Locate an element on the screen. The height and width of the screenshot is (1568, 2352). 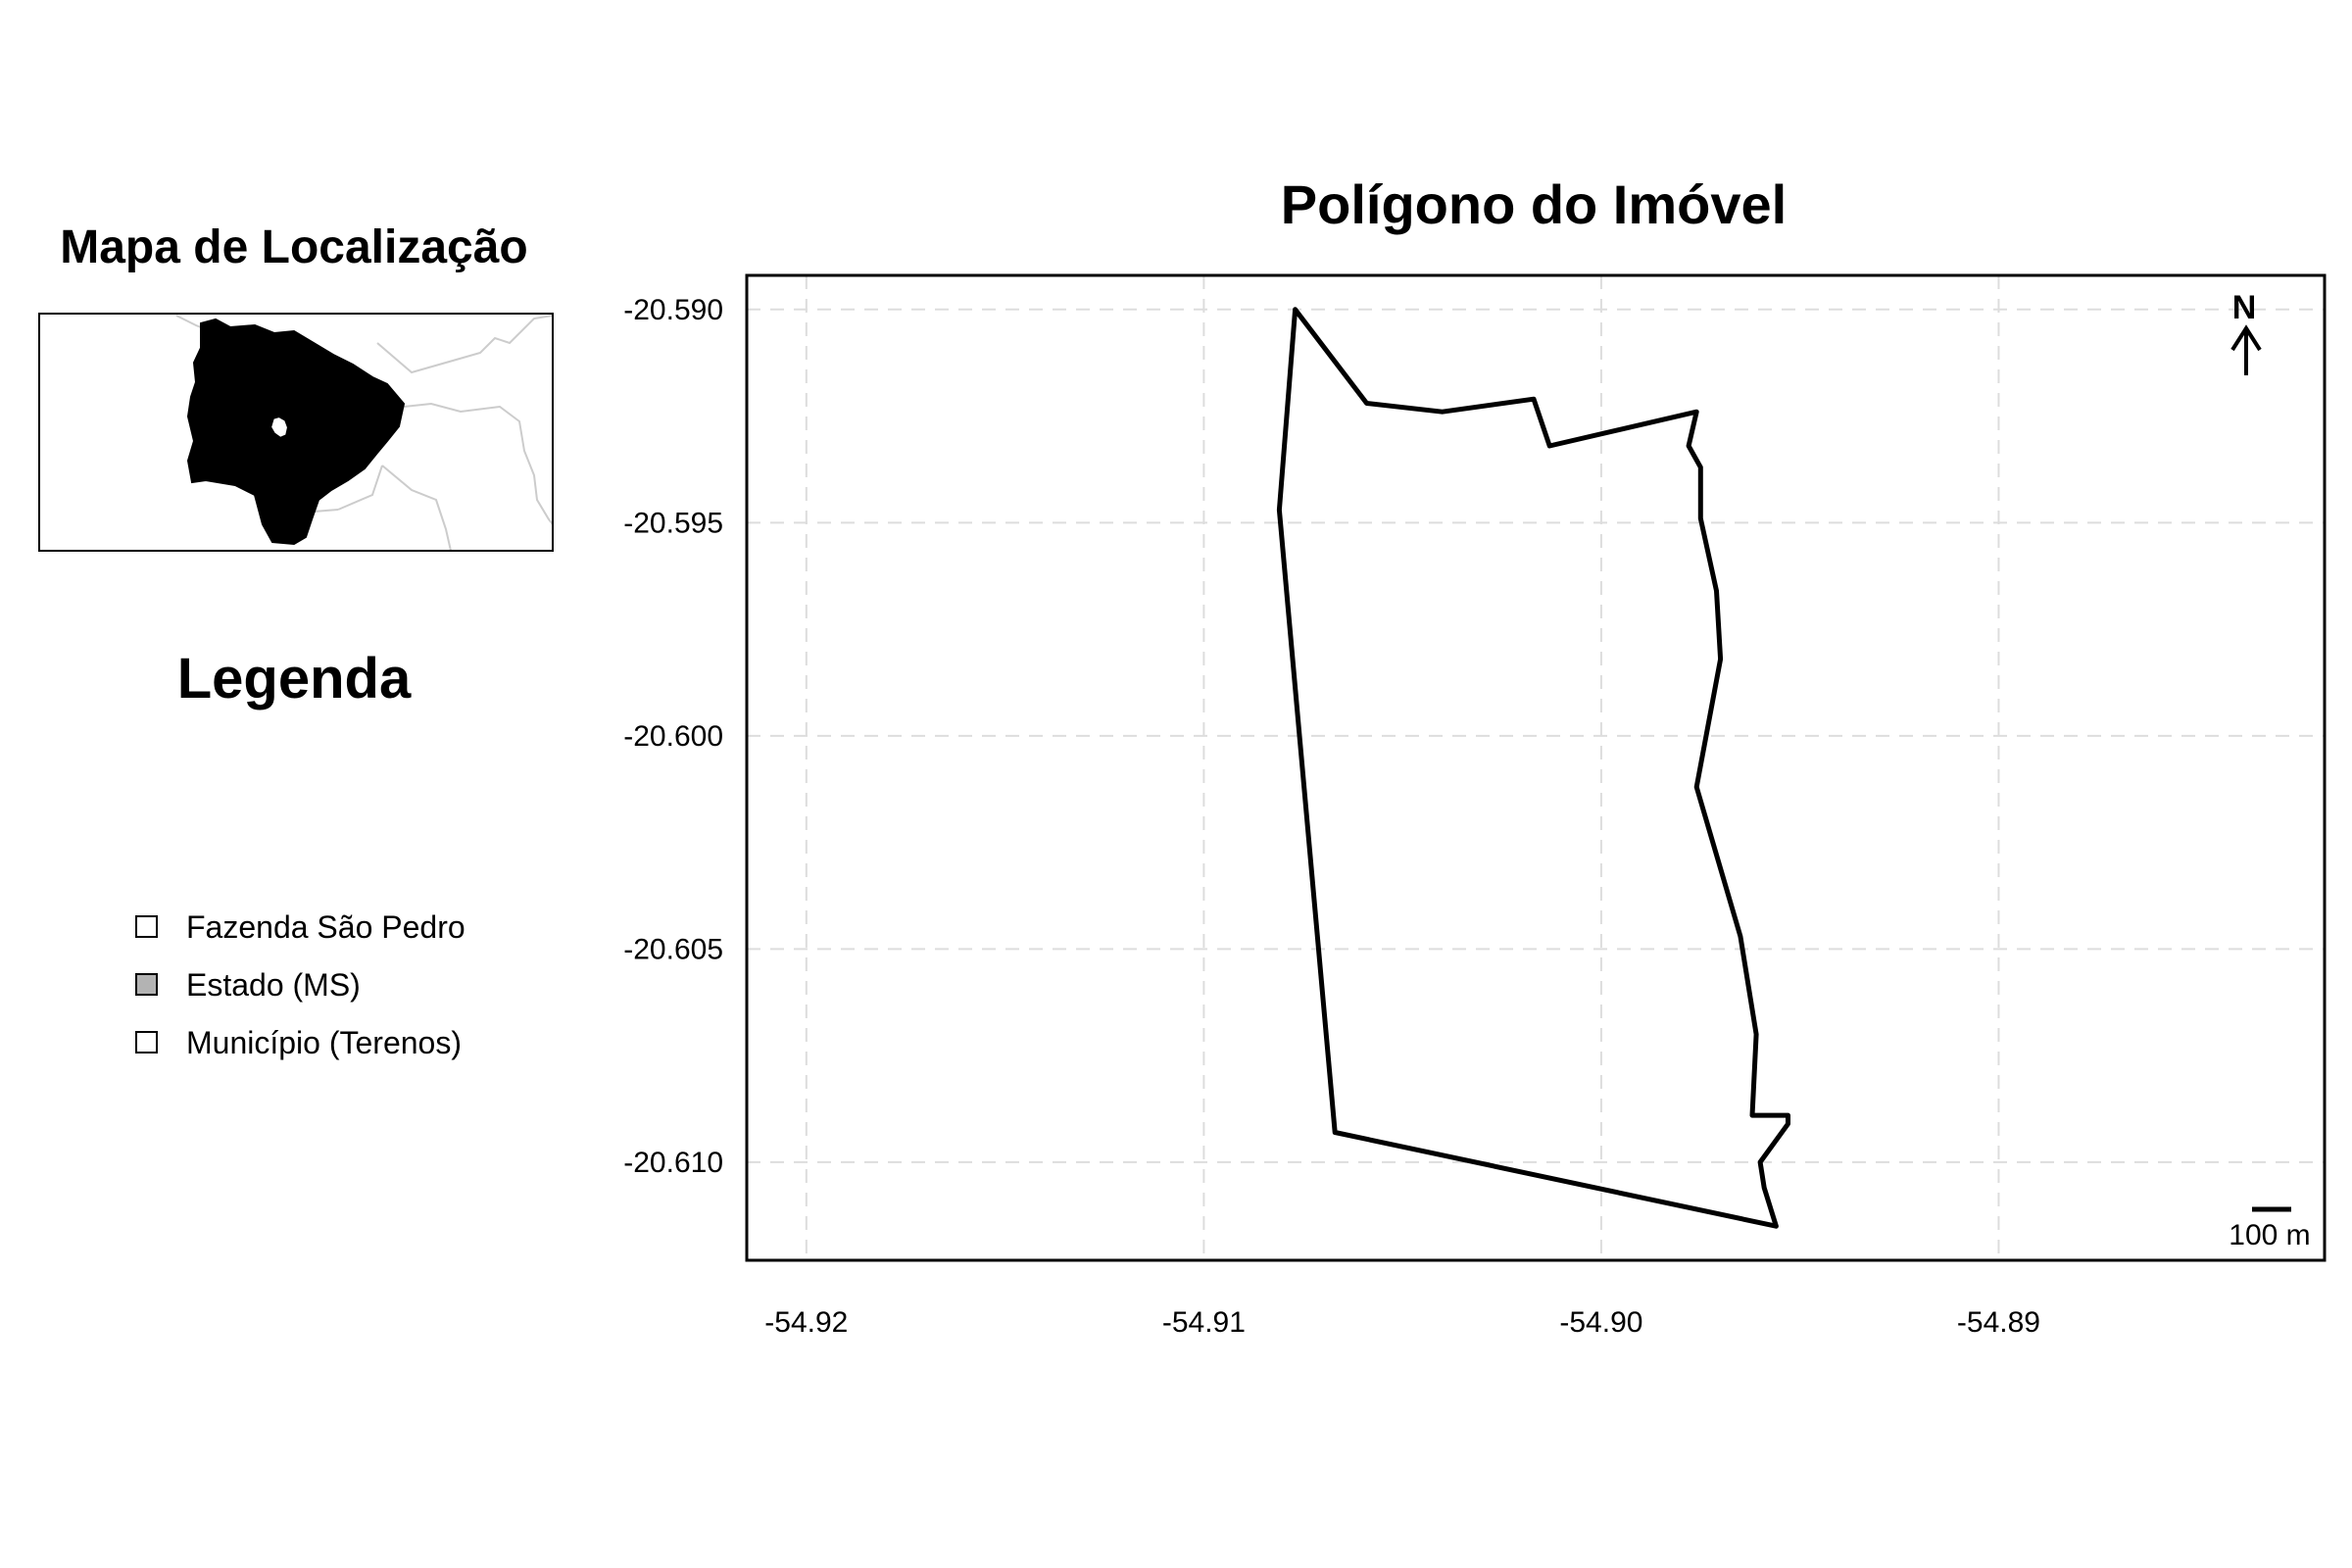
legend-label: Município (Terenos) is located at coordinates (324, 1042).